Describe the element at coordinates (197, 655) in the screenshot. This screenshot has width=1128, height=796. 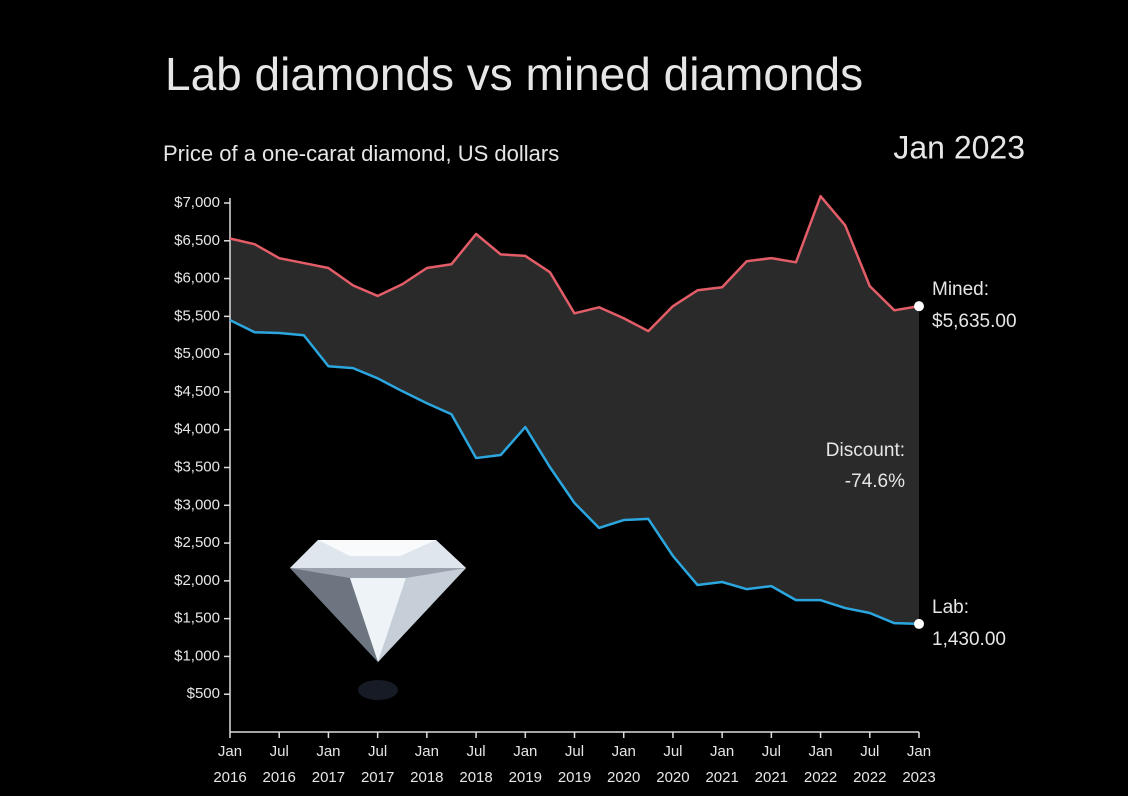
I see `y-tick-label: $1,000` at that location.